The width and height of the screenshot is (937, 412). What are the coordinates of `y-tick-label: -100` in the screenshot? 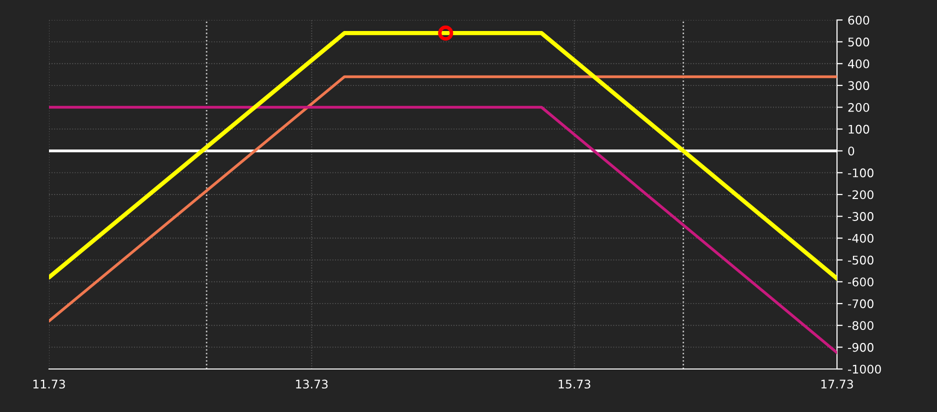 It's located at (861, 173).